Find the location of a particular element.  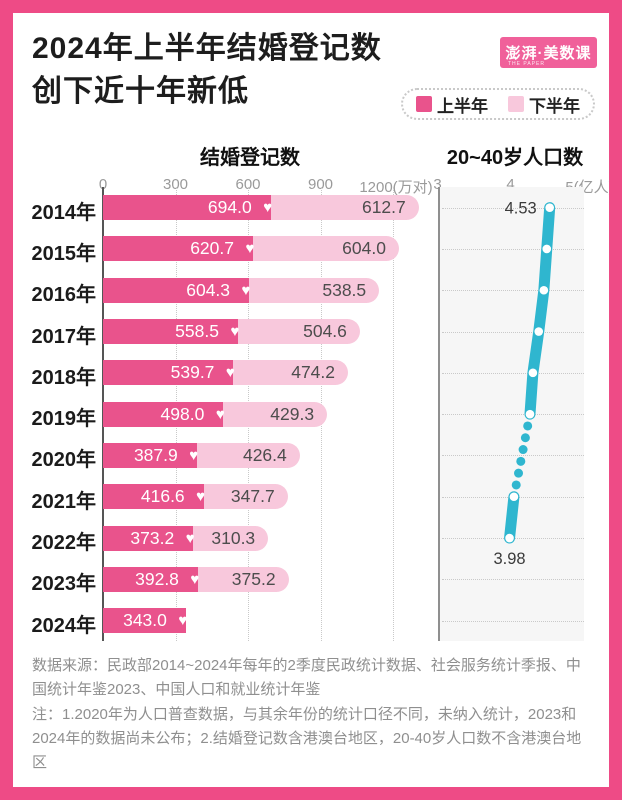

last-point-label: 3.98 is located at coordinates (509, 559).